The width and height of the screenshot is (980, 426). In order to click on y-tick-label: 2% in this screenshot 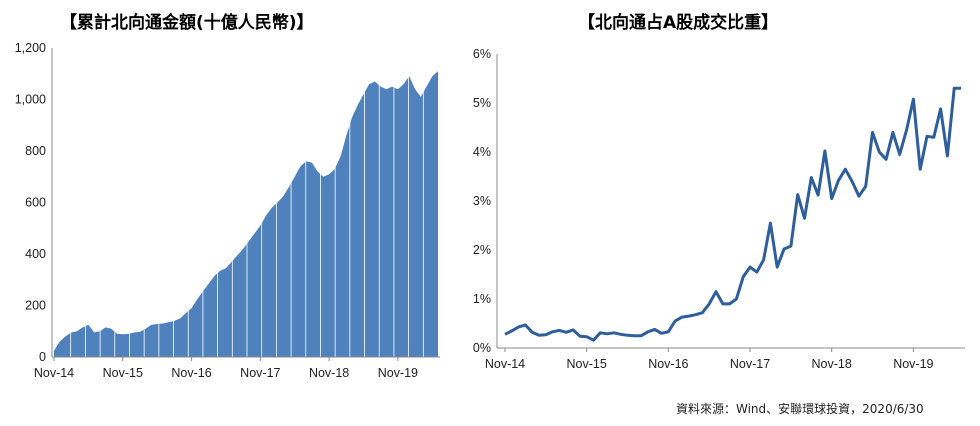, I will do `click(482, 250)`.